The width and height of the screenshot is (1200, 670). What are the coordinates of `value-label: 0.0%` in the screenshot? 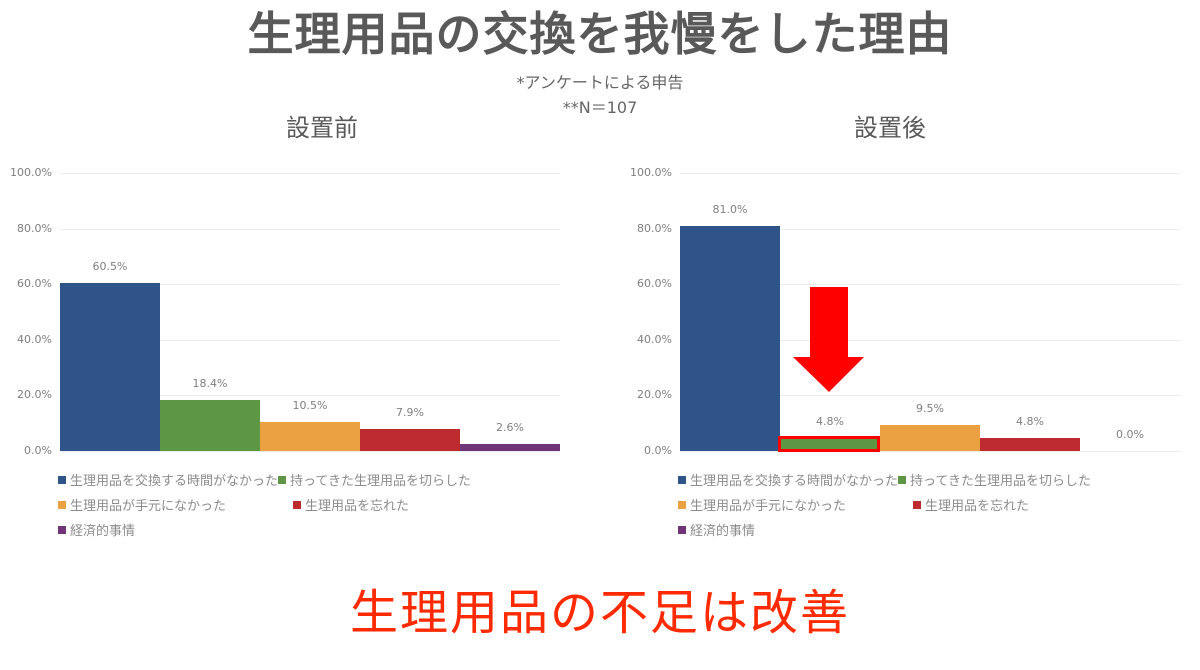 It's located at (1130, 434).